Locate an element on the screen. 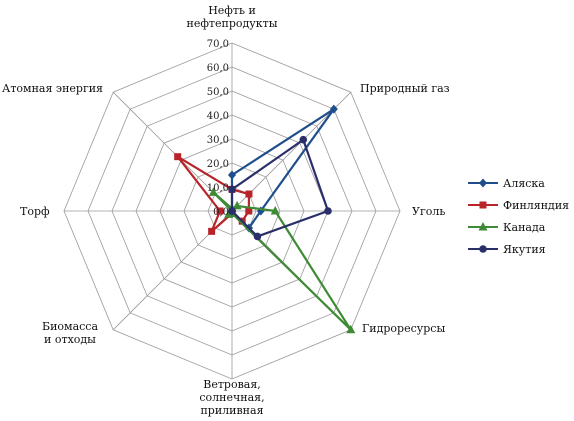 This screenshot has width=574, height=421. legend-item: Канада is located at coordinates (518, 227).